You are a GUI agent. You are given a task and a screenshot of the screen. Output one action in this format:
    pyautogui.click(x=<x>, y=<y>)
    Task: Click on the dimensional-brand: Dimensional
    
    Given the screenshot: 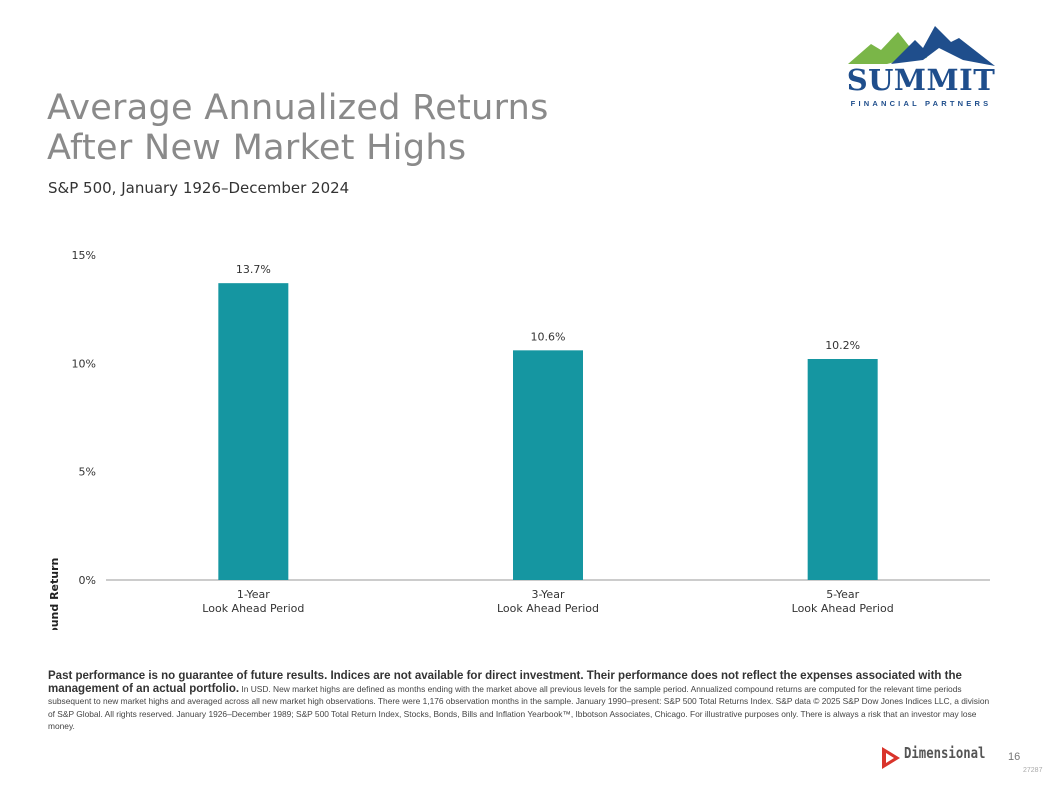 What is the action you would take?
    pyautogui.click(x=945, y=753)
    